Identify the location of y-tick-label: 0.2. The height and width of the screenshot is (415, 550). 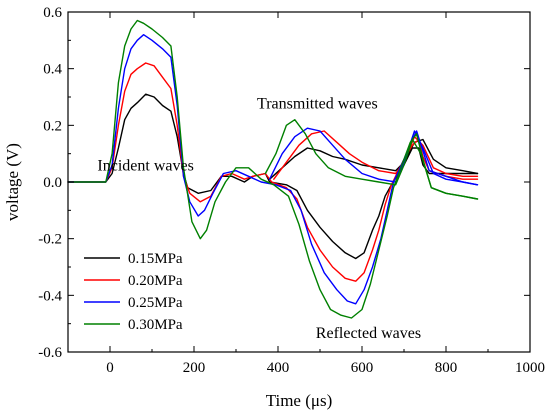
(52, 126).